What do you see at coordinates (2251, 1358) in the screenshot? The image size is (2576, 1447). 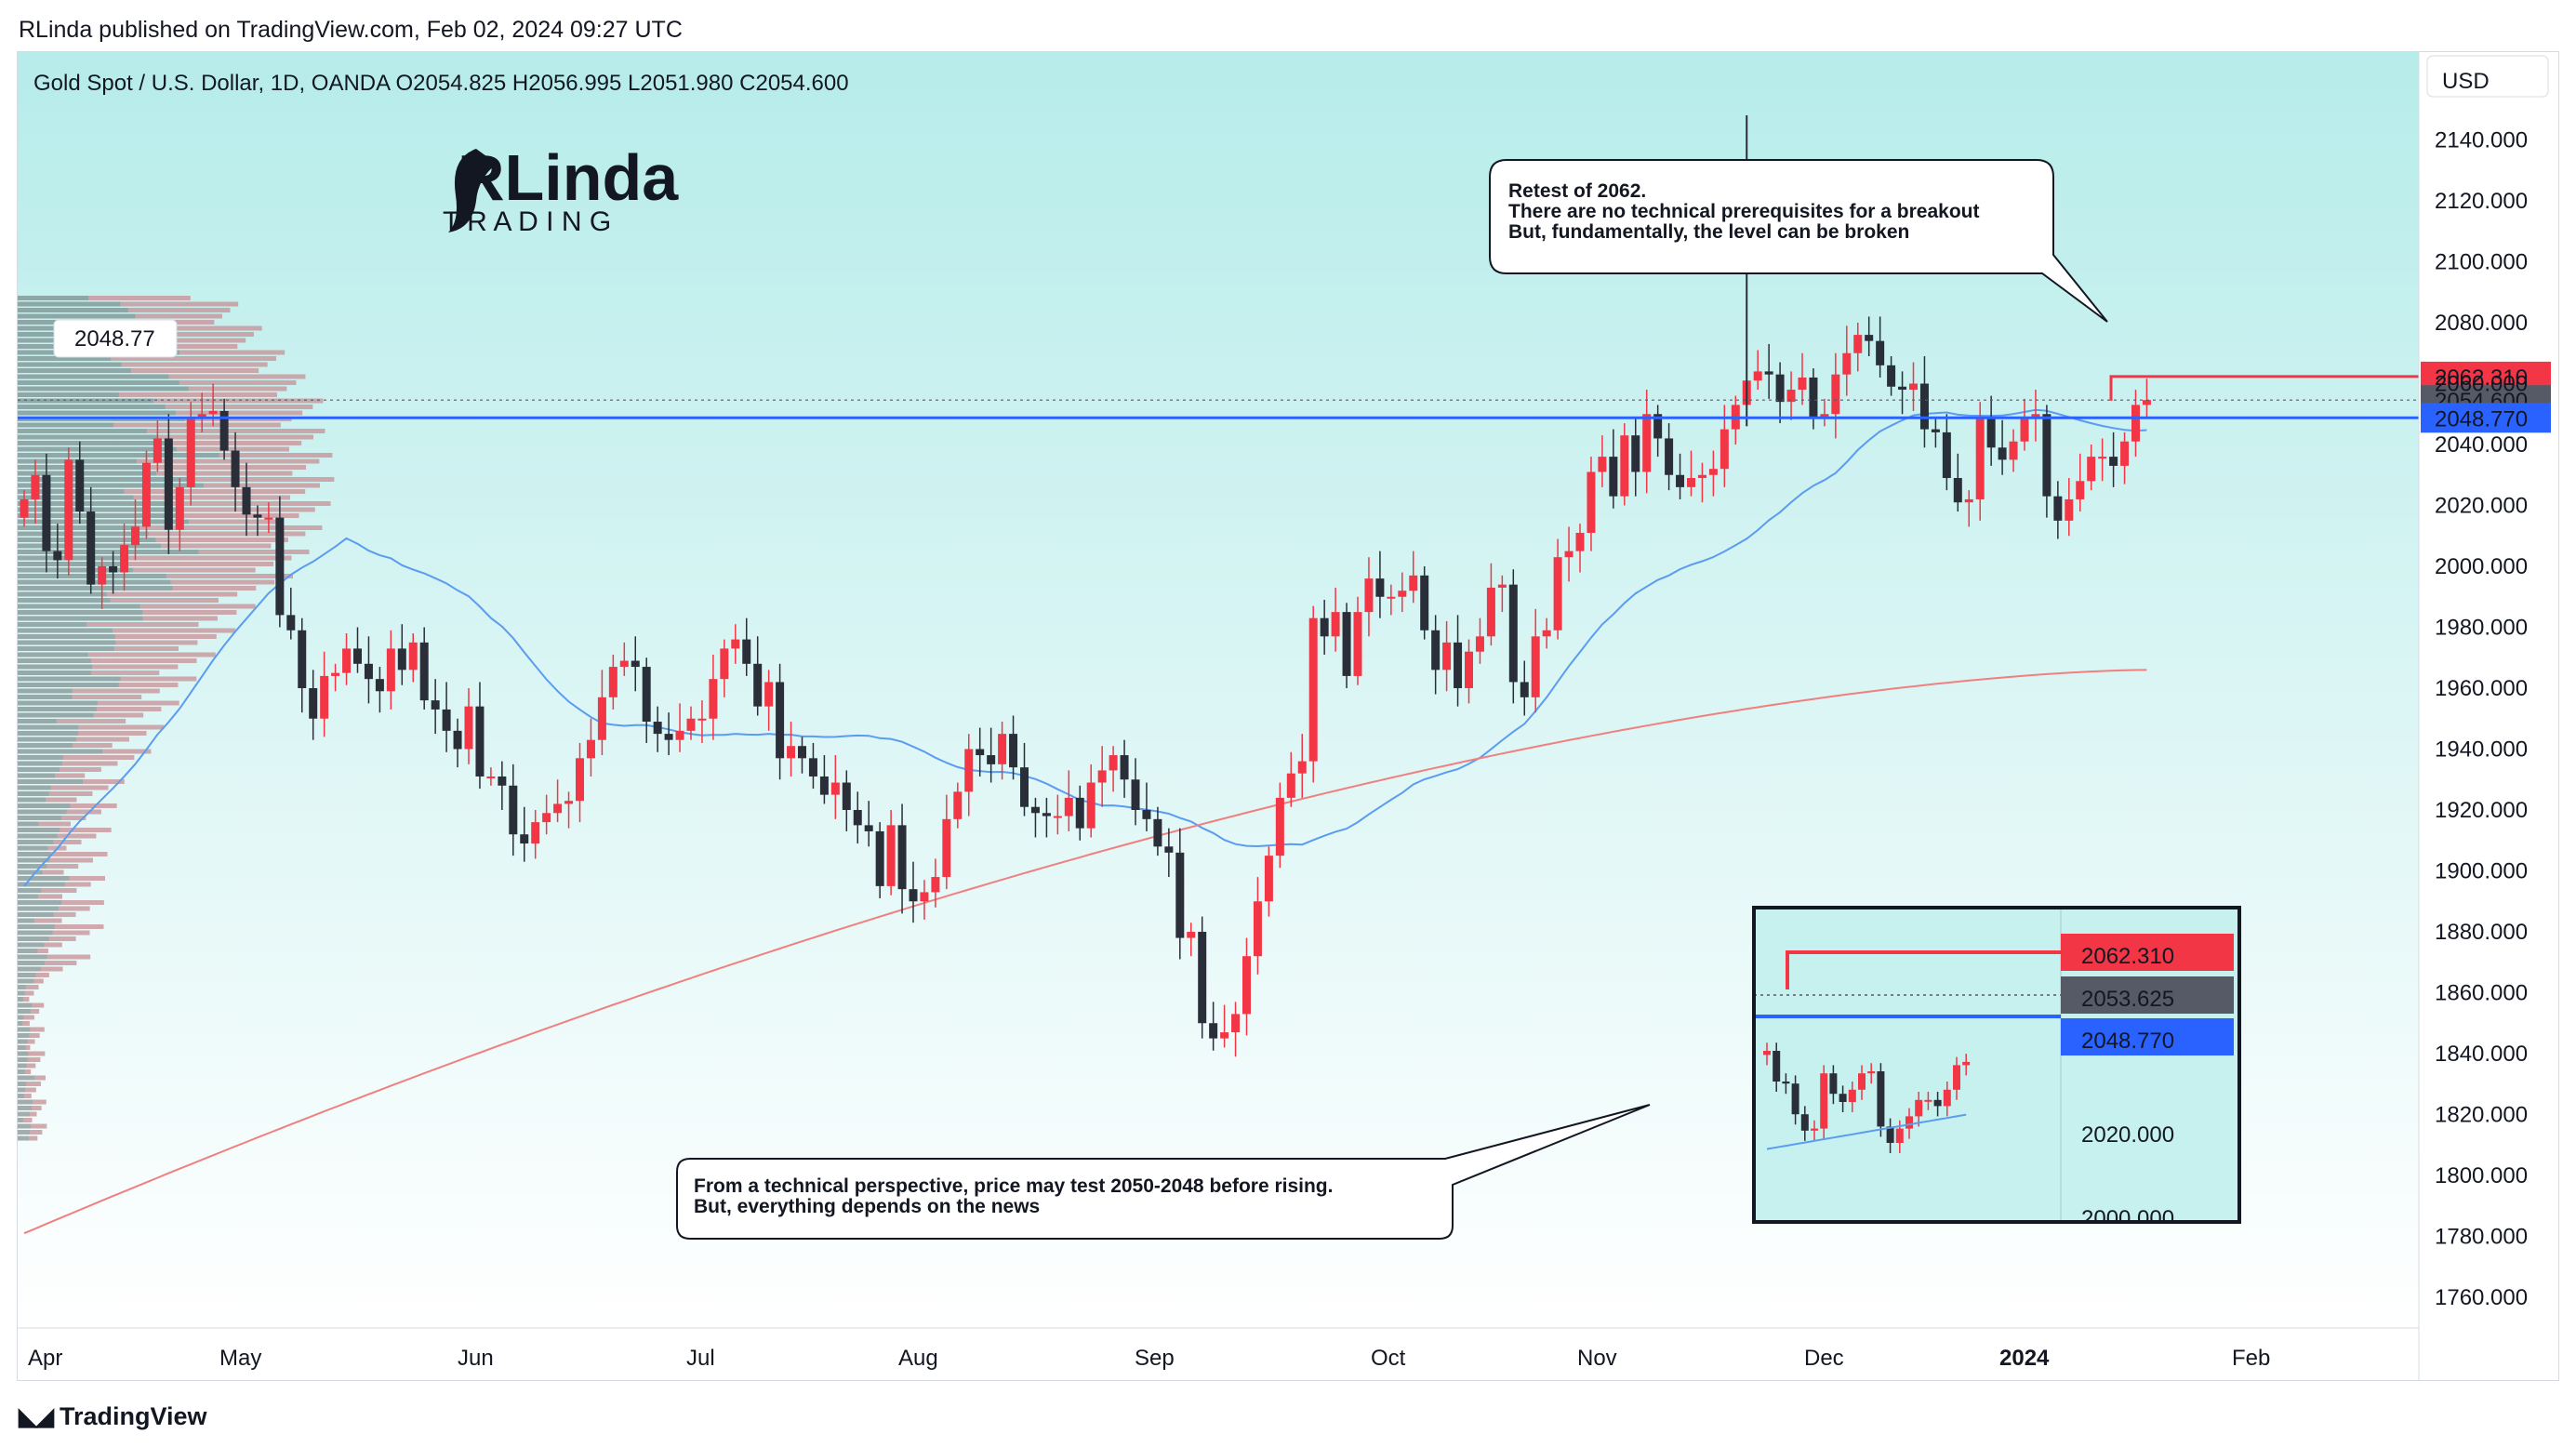 I see `time-tick-label: Feb` at bounding box center [2251, 1358].